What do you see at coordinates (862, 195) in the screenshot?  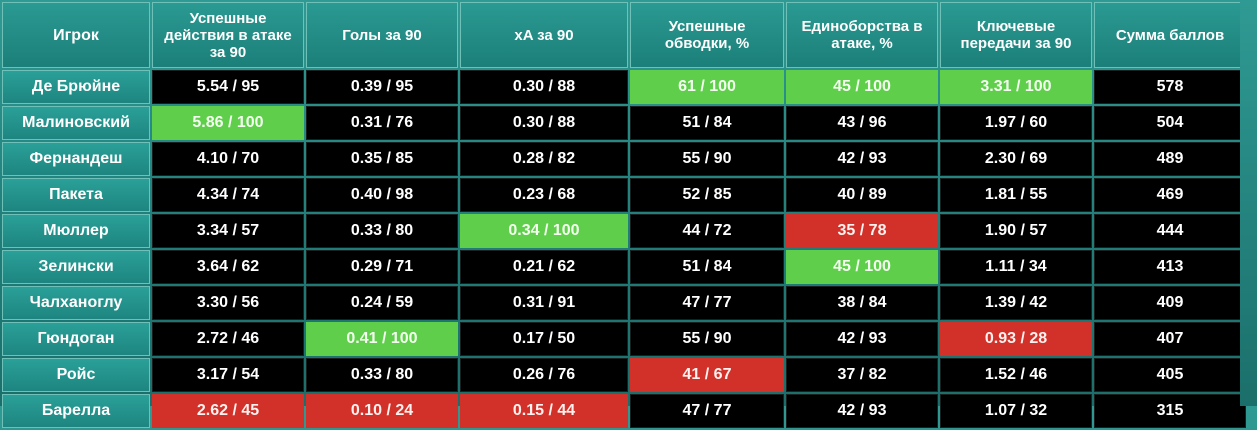 I see `stat-cell: 40 / 89` at bounding box center [862, 195].